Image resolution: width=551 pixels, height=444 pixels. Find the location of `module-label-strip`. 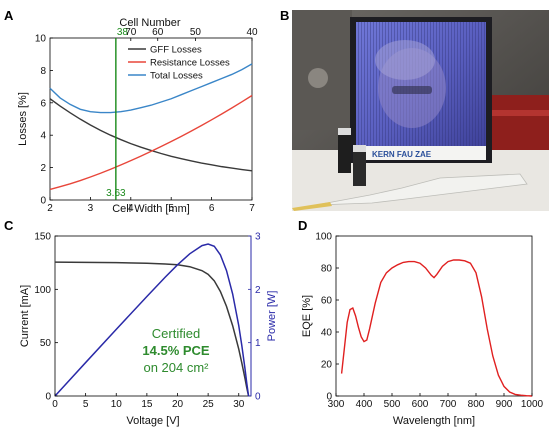

module-label-strip is located at coordinates (426, 153).